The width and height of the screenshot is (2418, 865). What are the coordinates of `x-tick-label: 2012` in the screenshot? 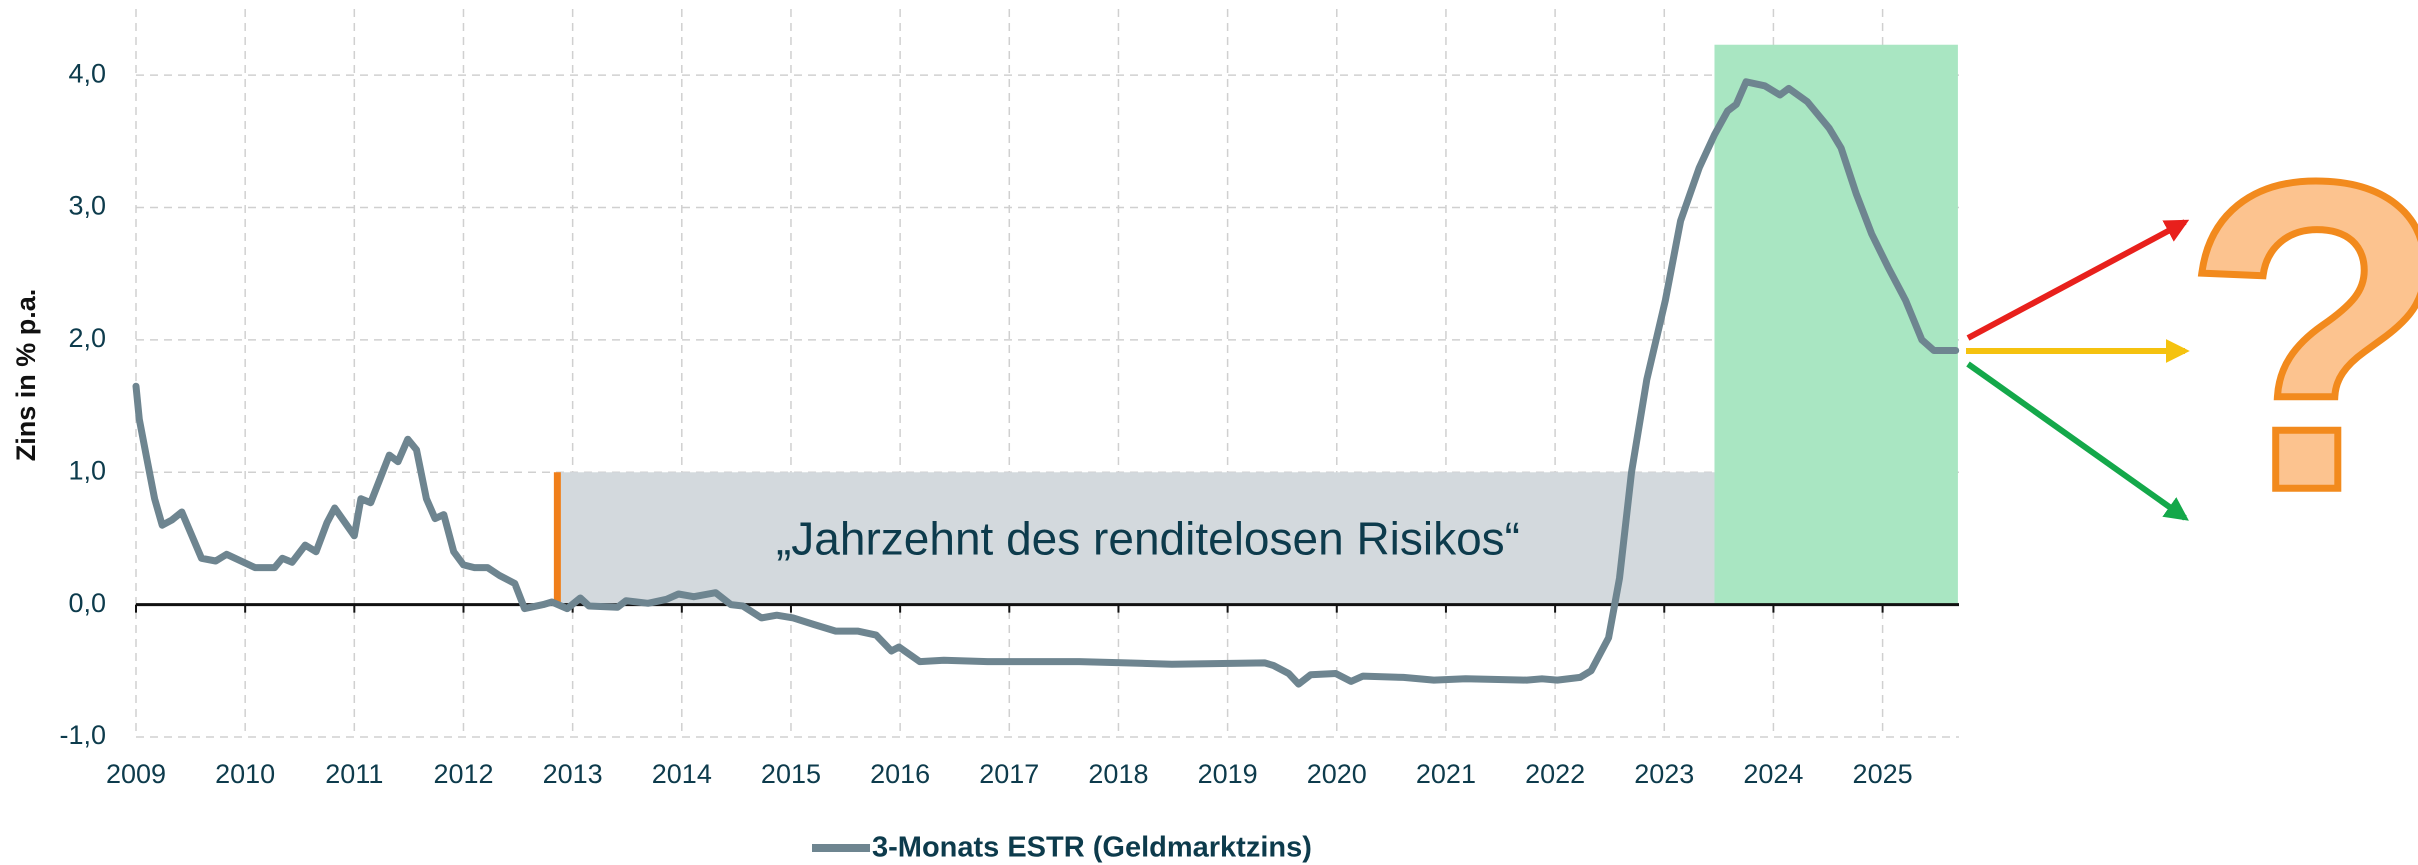 It's located at (463, 774).